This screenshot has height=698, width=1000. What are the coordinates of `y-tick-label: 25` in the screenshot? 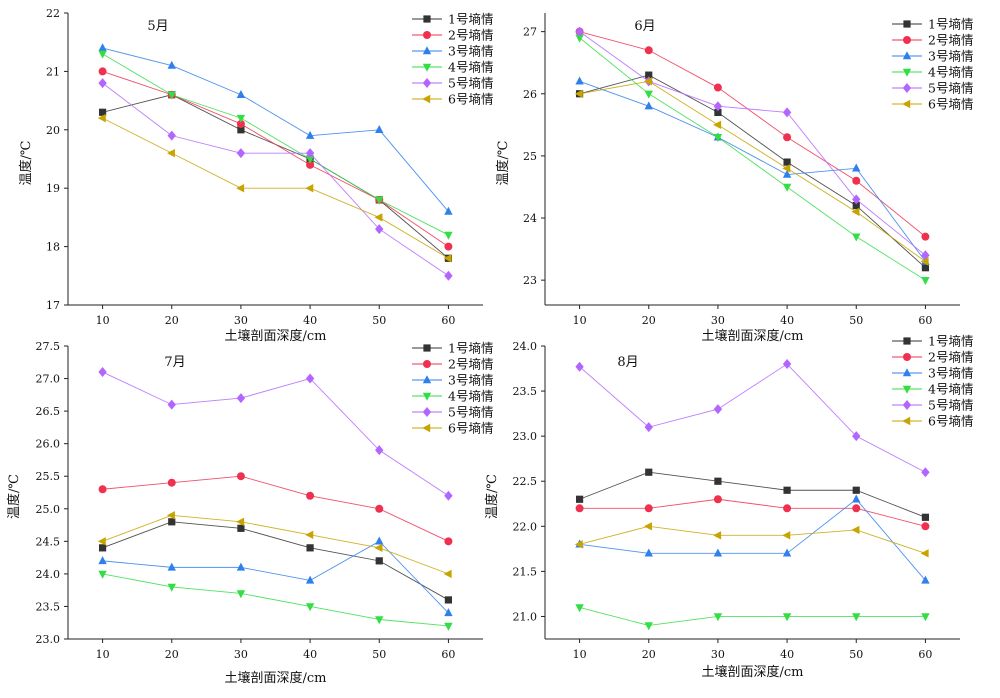 It's located at (530, 156).